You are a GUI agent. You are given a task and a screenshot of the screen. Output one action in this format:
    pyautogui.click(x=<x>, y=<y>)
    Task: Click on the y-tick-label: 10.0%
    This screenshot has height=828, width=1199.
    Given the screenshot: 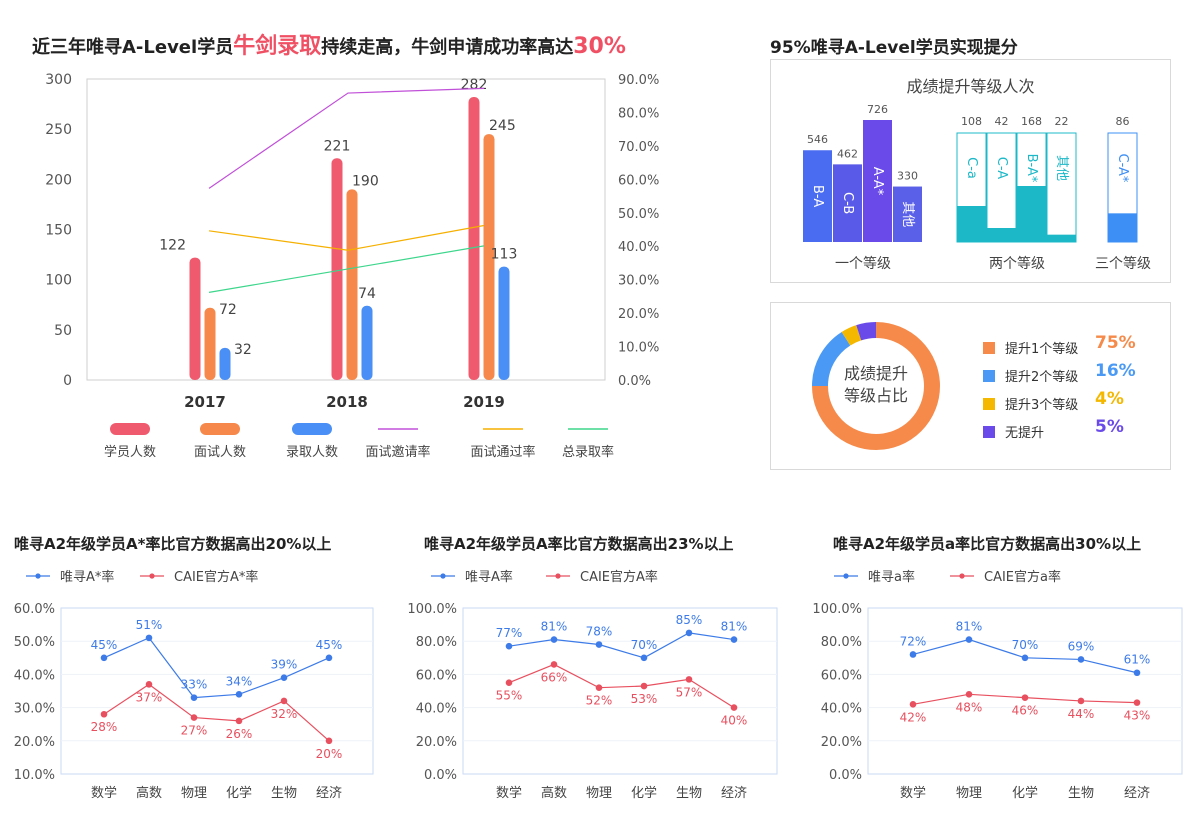 What is the action you would take?
    pyautogui.click(x=34, y=775)
    